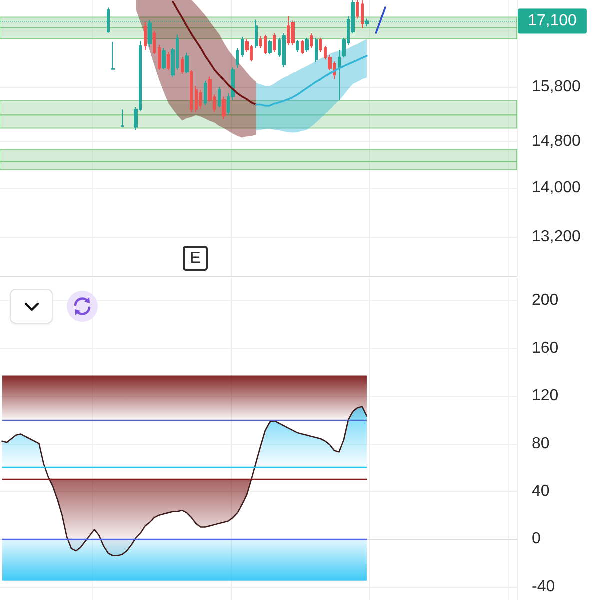 This screenshot has height=600, width=600. I want to click on y-tick-label: 40, so click(541, 491).